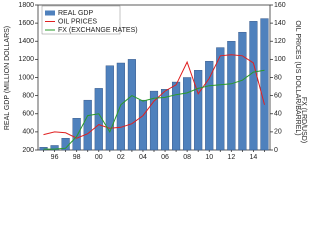 Image resolution: width=320 pixels, height=240 pixels. I want to click on y-tick-label: 600, so click(28, 114).